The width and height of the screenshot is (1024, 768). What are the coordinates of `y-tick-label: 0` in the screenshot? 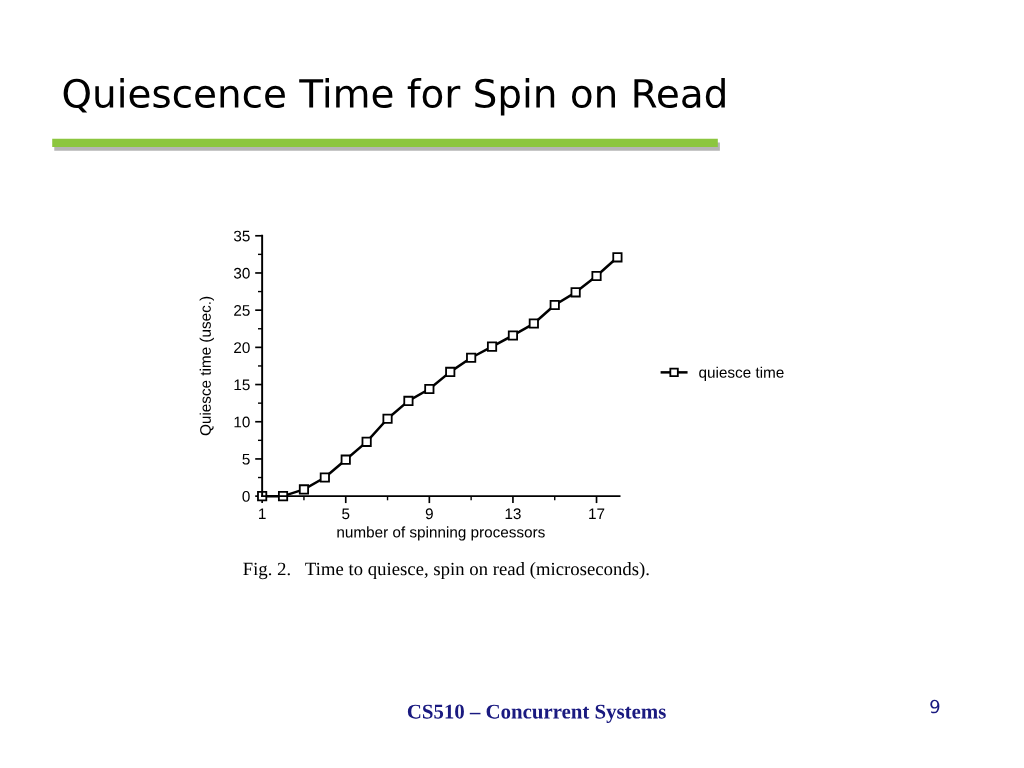 It's located at (246, 496).